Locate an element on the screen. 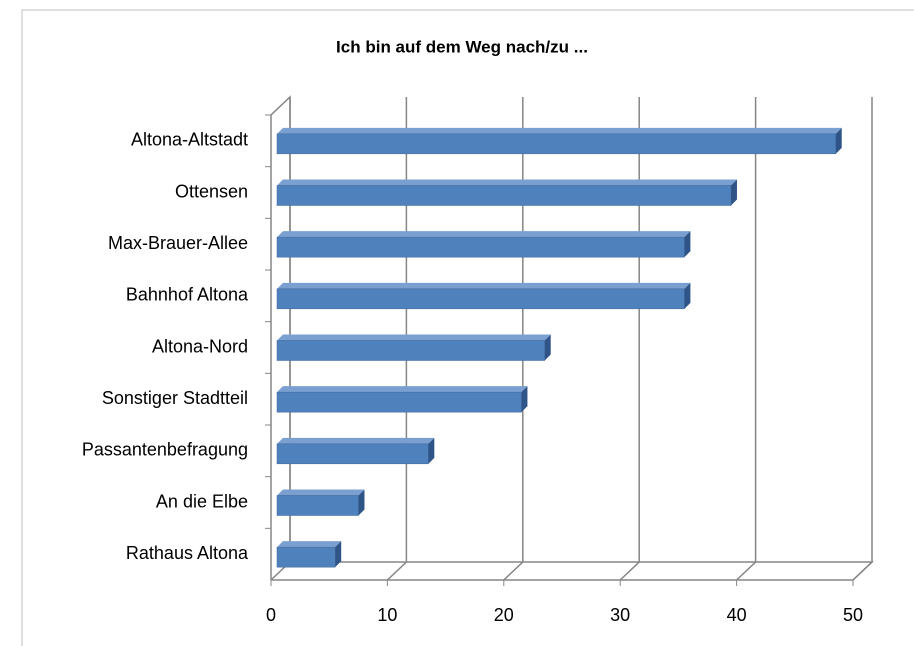 Image resolution: width=914 pixels, height=646 pixels. y-tick-label: Altona-Altstadt is located at coordinates (189, 140).